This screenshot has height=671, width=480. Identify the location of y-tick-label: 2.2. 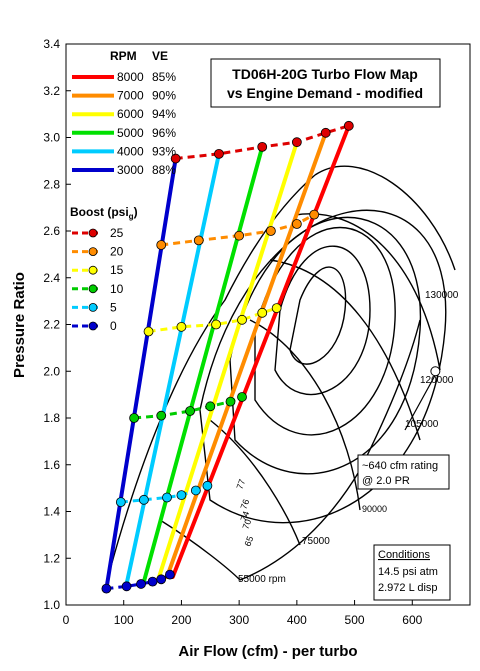
(51, 325).